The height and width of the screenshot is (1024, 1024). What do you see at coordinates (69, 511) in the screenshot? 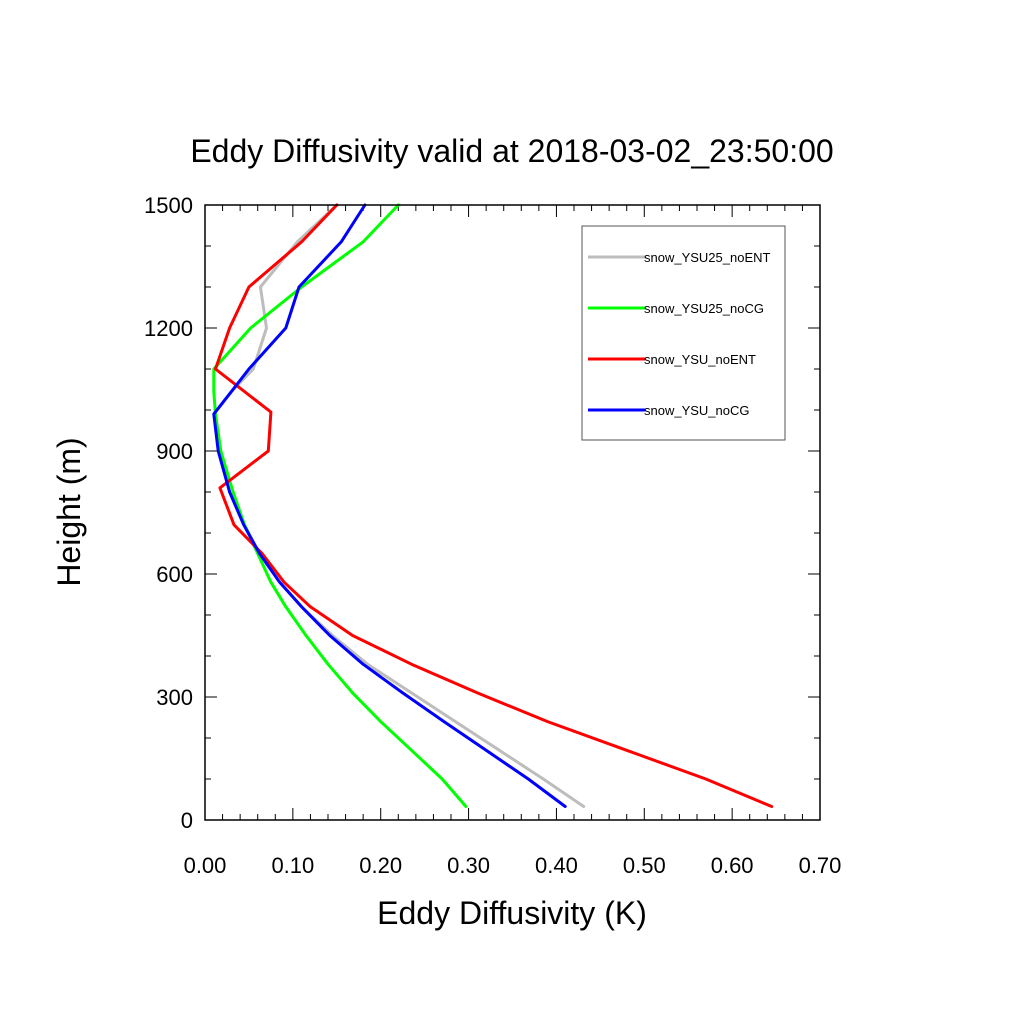
I see `y-axis-label: Height (m)` at bounding box center [69, 511].